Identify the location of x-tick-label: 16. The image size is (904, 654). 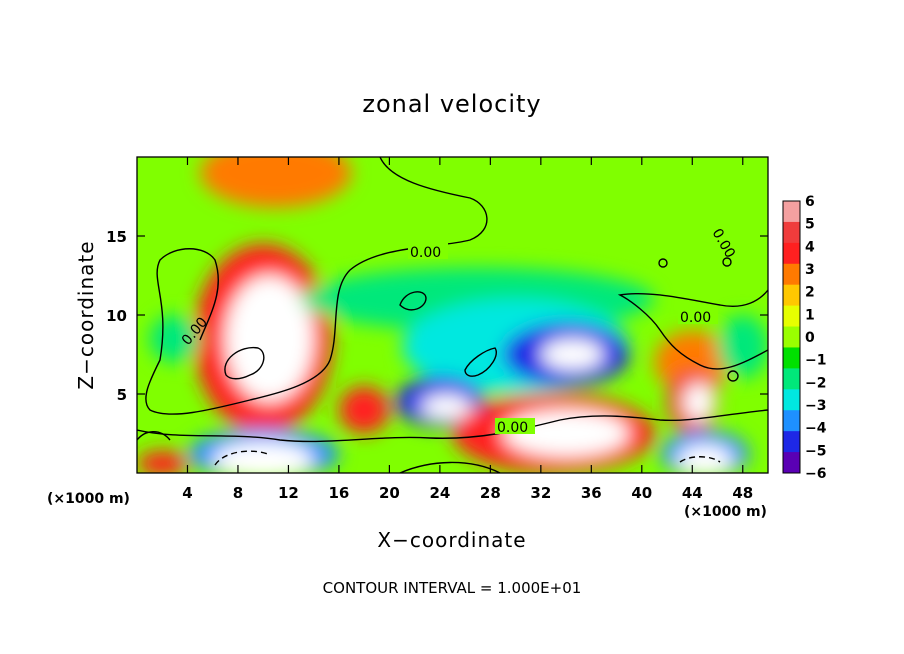
(338, 493).